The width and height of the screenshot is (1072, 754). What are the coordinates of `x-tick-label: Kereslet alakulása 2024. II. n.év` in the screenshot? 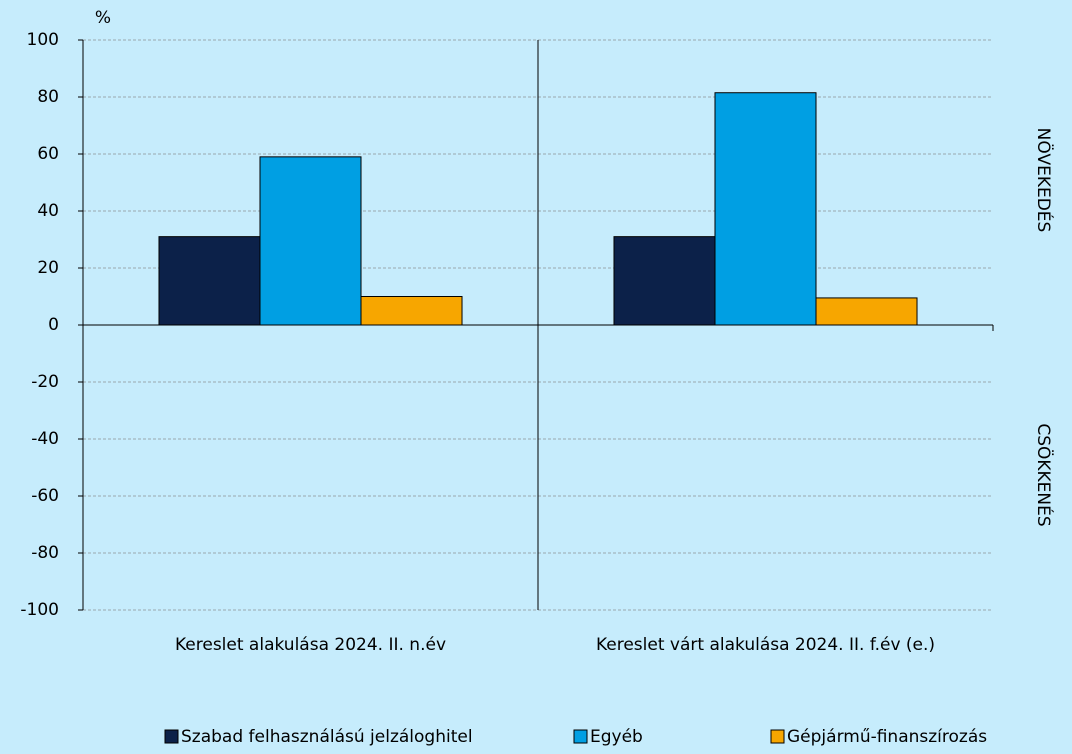 It's located at (310, 645).